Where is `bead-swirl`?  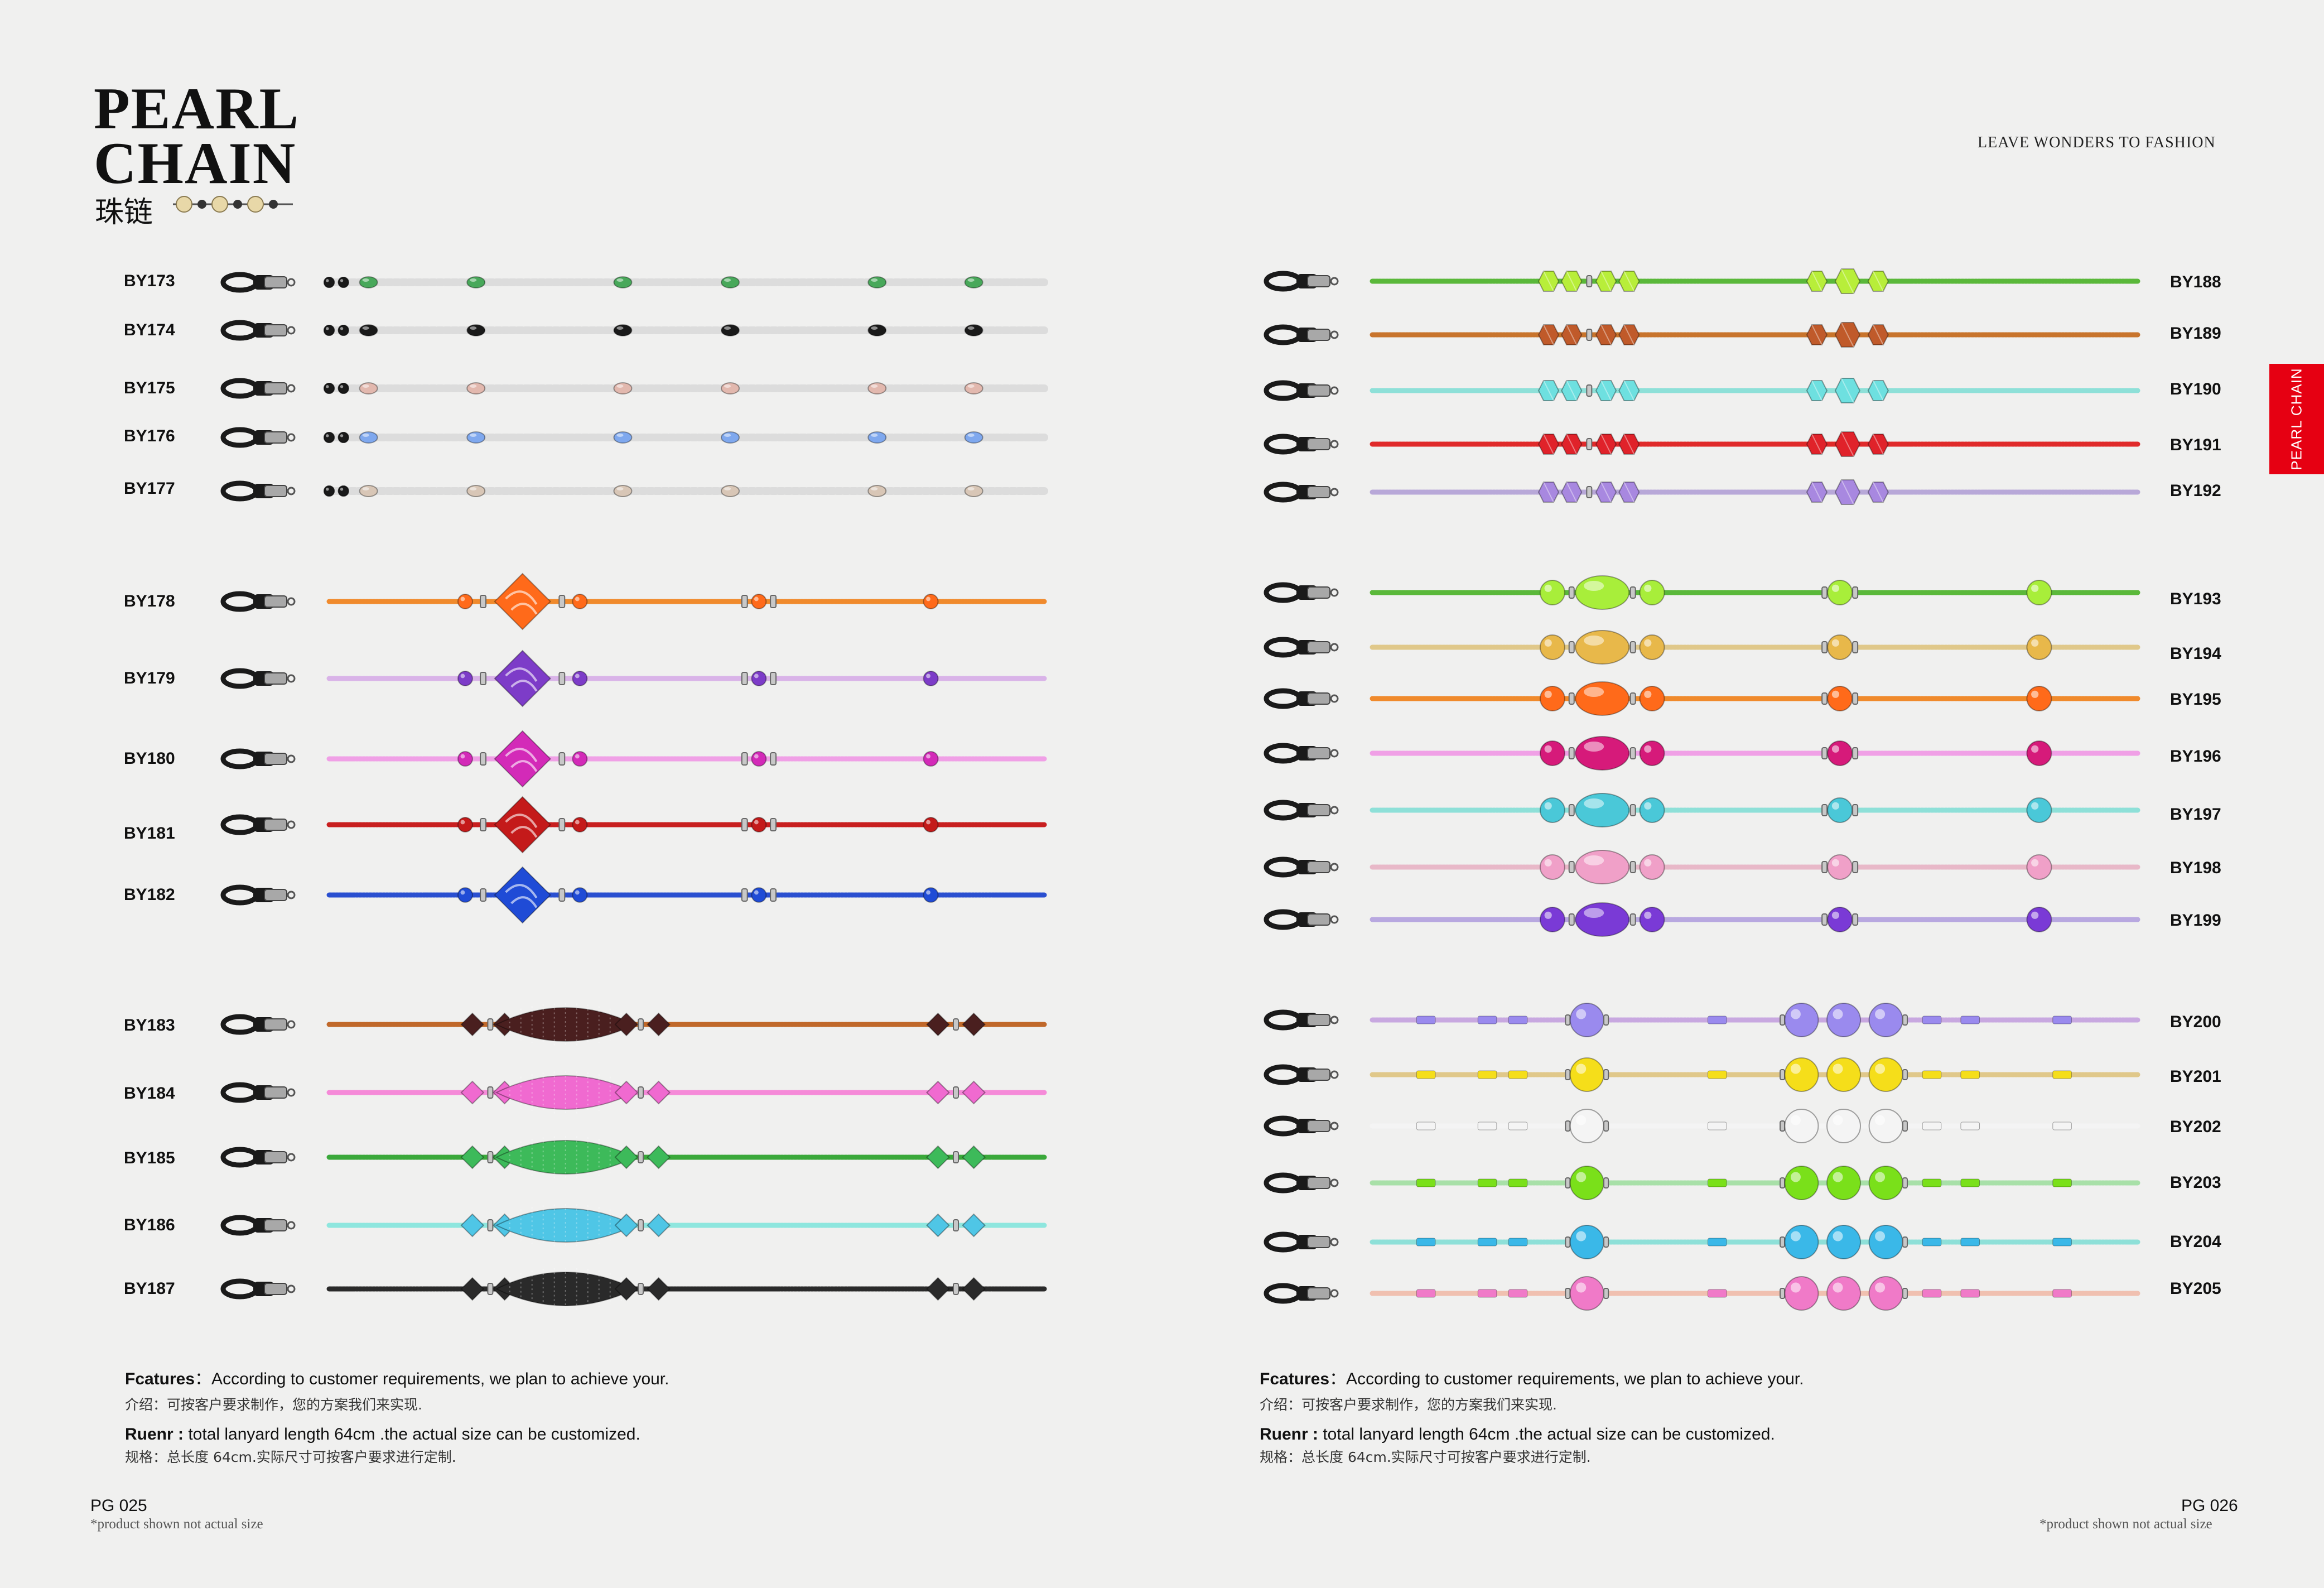 bead-swirl is located at coordinates (521, 760).